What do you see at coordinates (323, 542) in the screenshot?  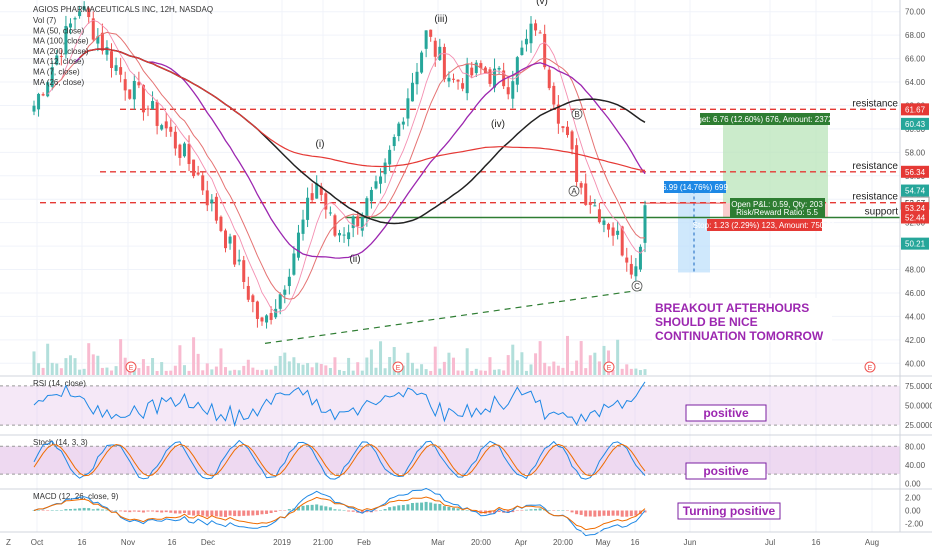 I see `x-tick-label: 21:00` at bounding box center [323, 542].